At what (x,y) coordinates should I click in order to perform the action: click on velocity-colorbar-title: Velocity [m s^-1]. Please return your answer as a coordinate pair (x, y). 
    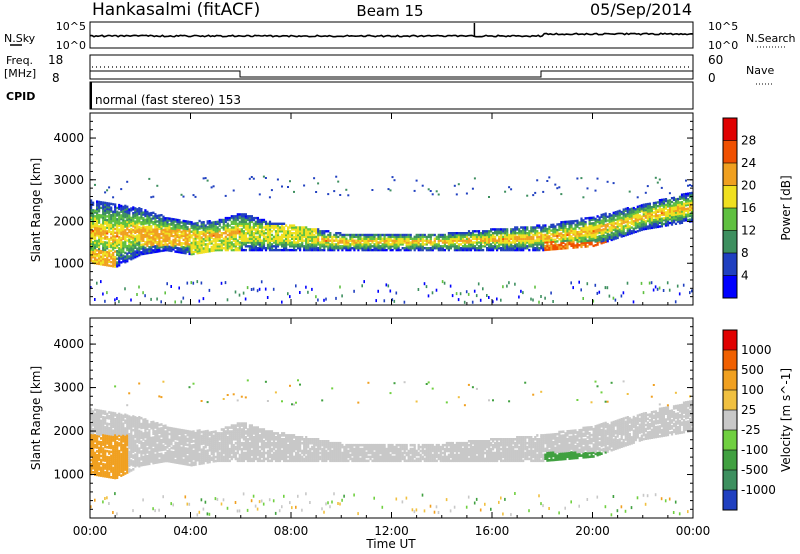
    Looking at the image, I should click on (786, 420).